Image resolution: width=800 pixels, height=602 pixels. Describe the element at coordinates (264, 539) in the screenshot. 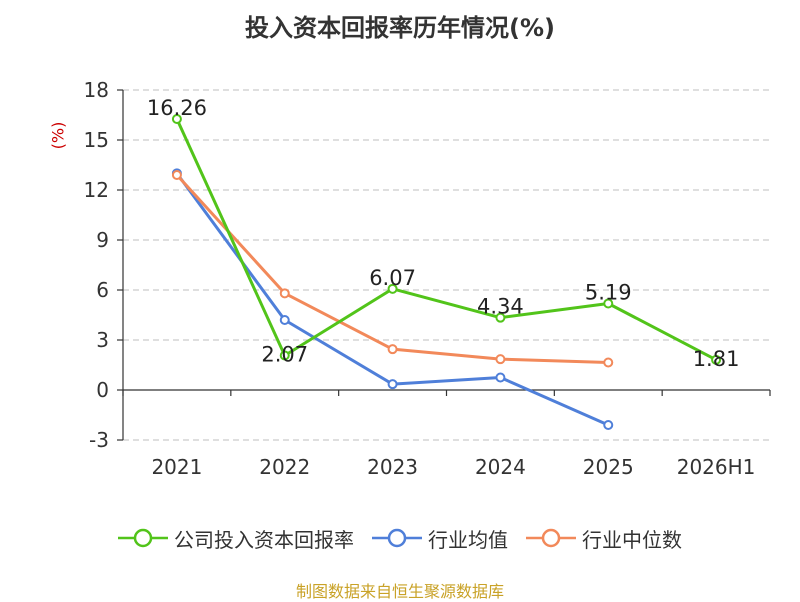

I see `legend-label-company-roic: 公司投入资本回报率` at that location.